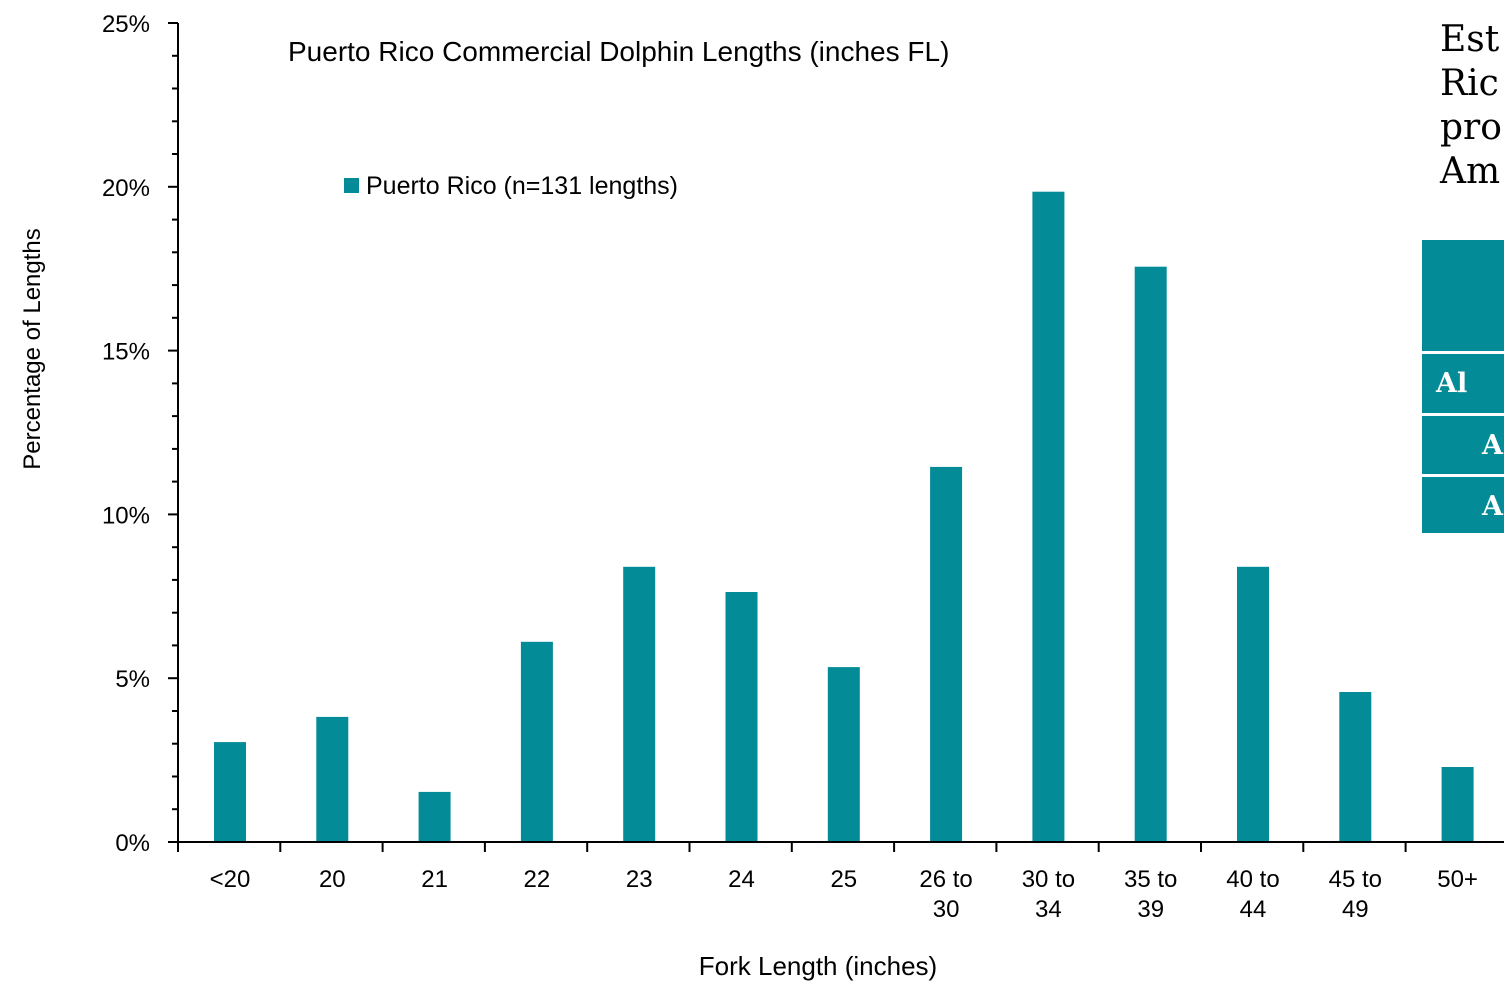 This screenshot has height=983, width=1504. I want to click on x-tick-label: 40 to 44, so click(1252, 894).